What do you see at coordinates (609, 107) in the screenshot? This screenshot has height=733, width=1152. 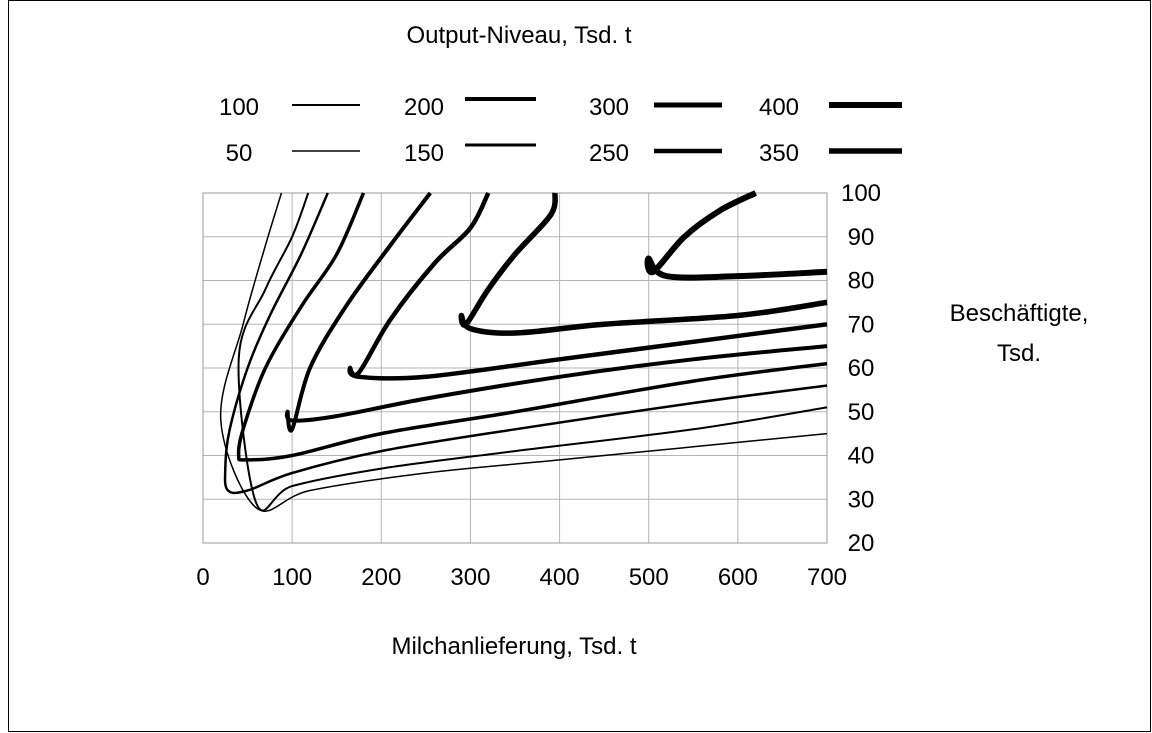 I see `legend-label-300: 300` at bounding box center [609, 107].